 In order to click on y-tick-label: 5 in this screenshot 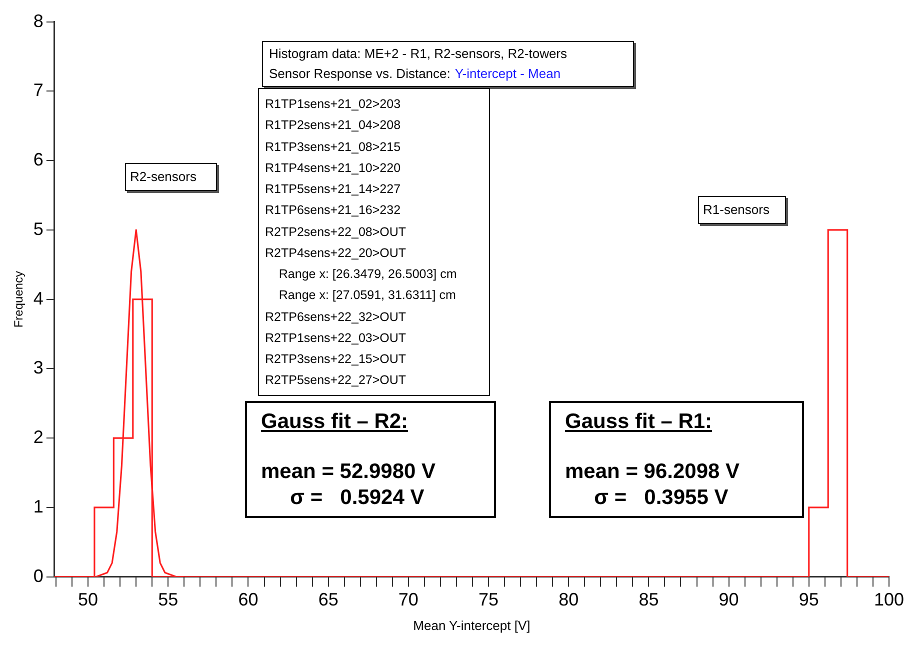, I will do `click(38, 228)`.